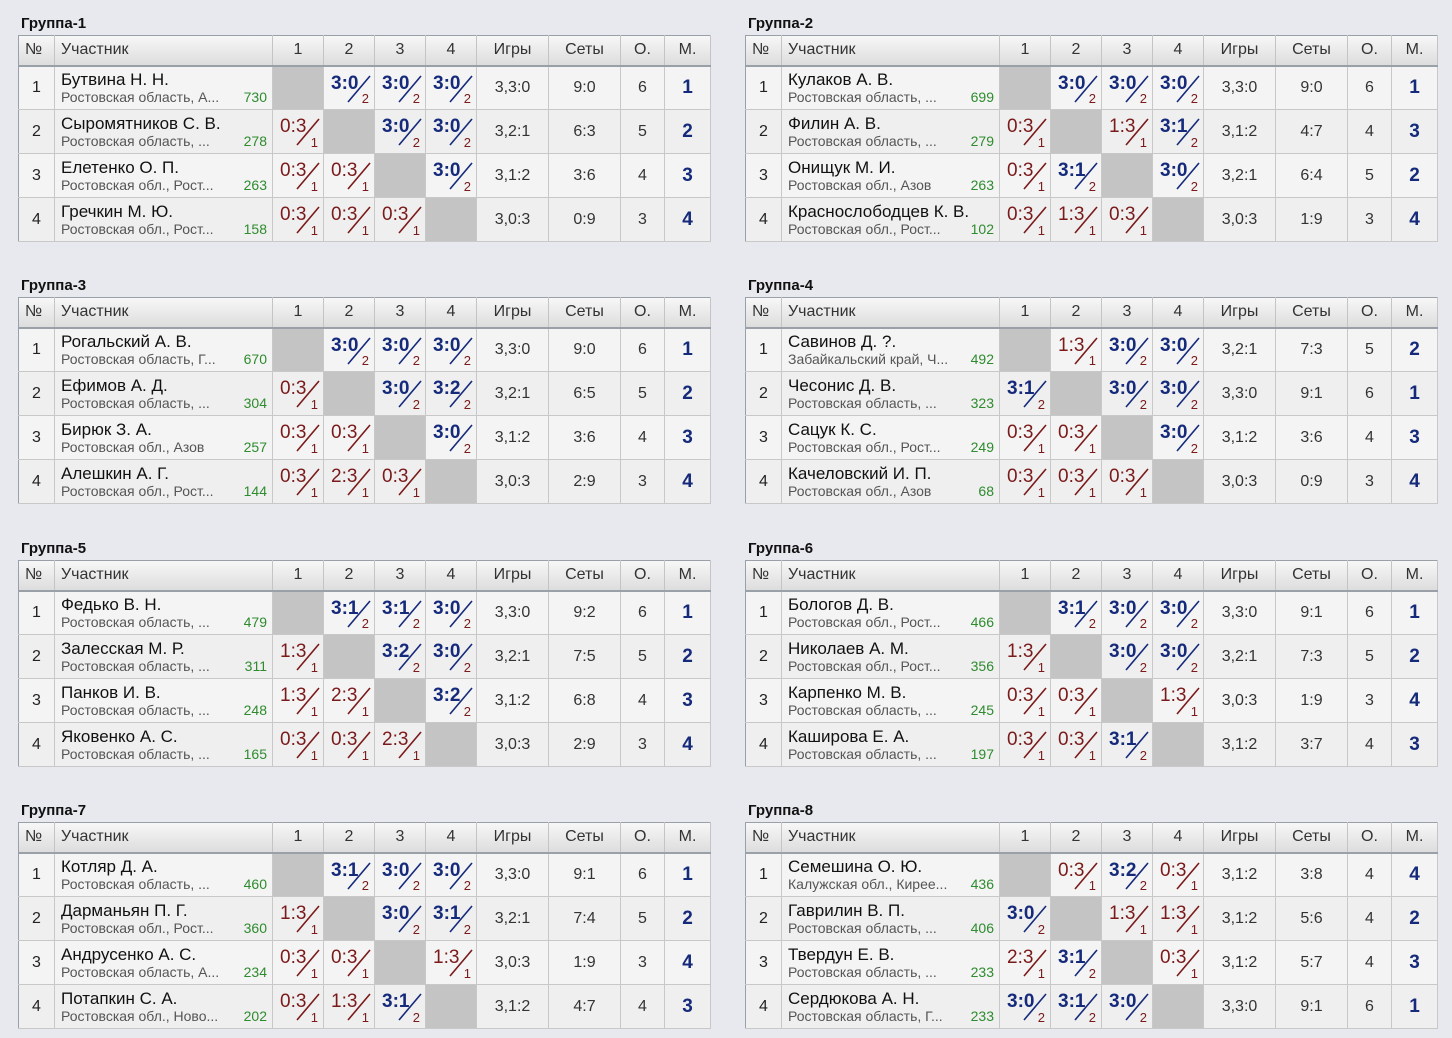 The image size is (1452, 1038). What do you see at coordinates (890, 481) in the screenshot?
I see `participant-cell: Качеловский И. П. Ростовская обл., Азов 68` at bounding box center [890, 481].